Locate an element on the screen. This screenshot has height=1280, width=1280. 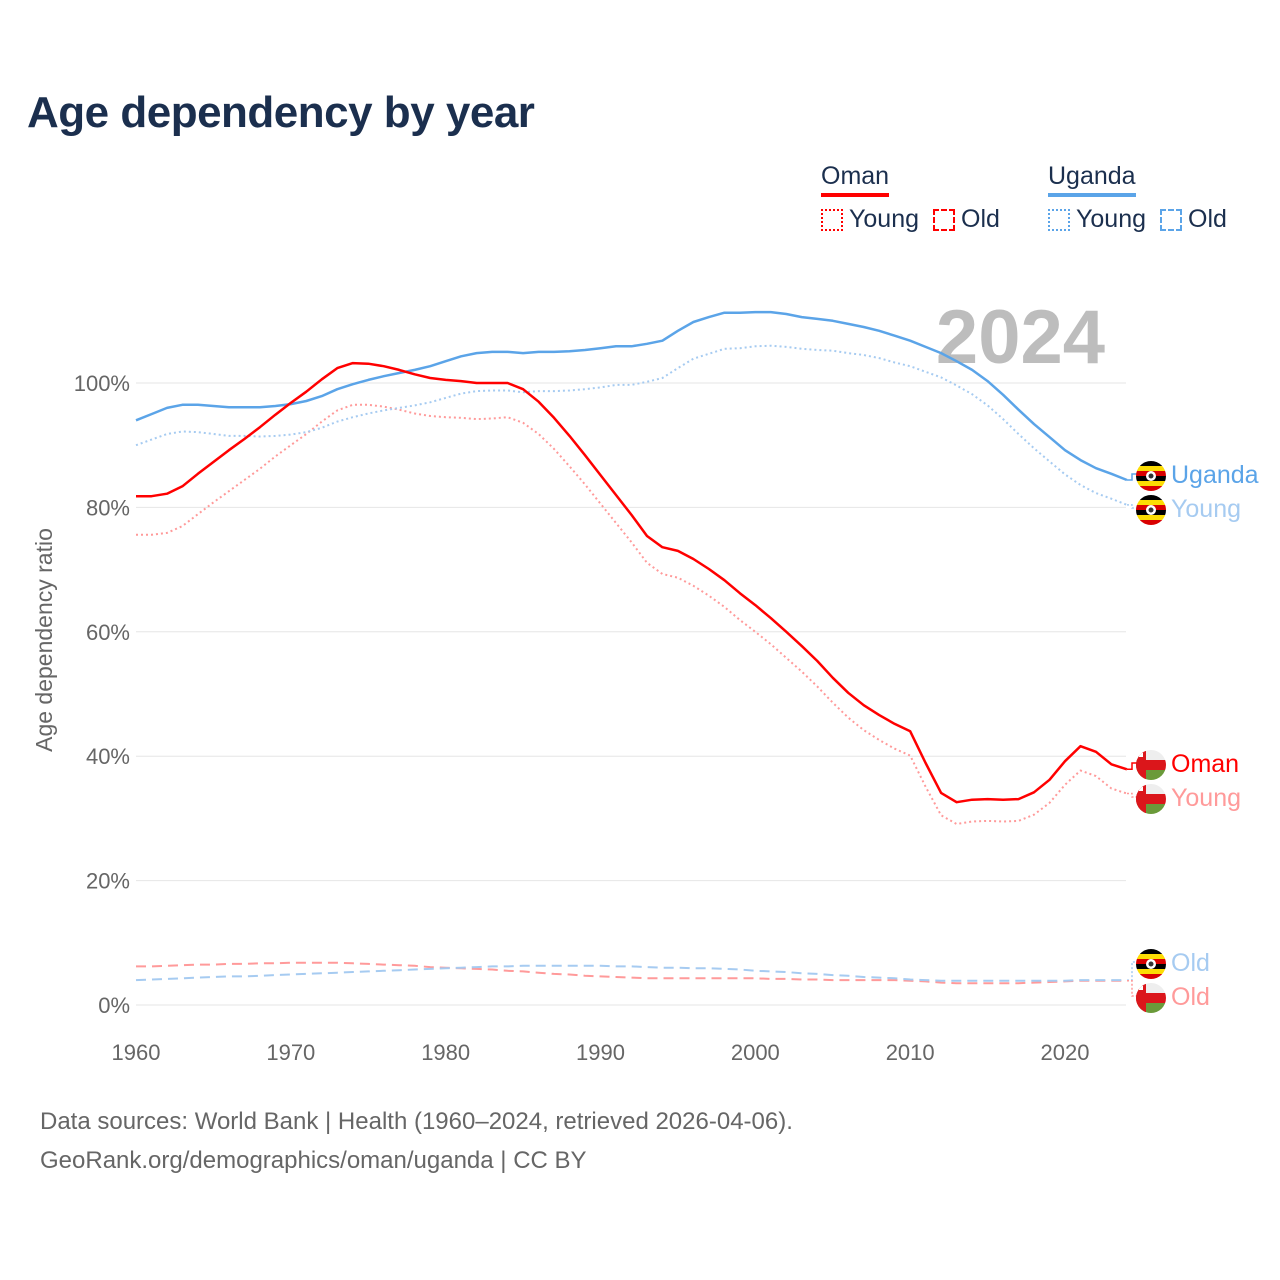
legend-oman-young-label: Young is located at coordinates (884, 219).